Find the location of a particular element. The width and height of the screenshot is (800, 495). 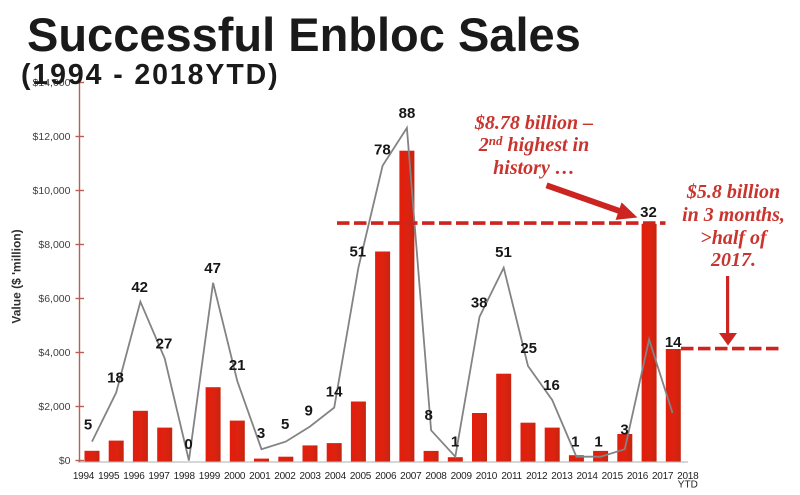

svg-text: 2004 is located at coordinates (336, 476).